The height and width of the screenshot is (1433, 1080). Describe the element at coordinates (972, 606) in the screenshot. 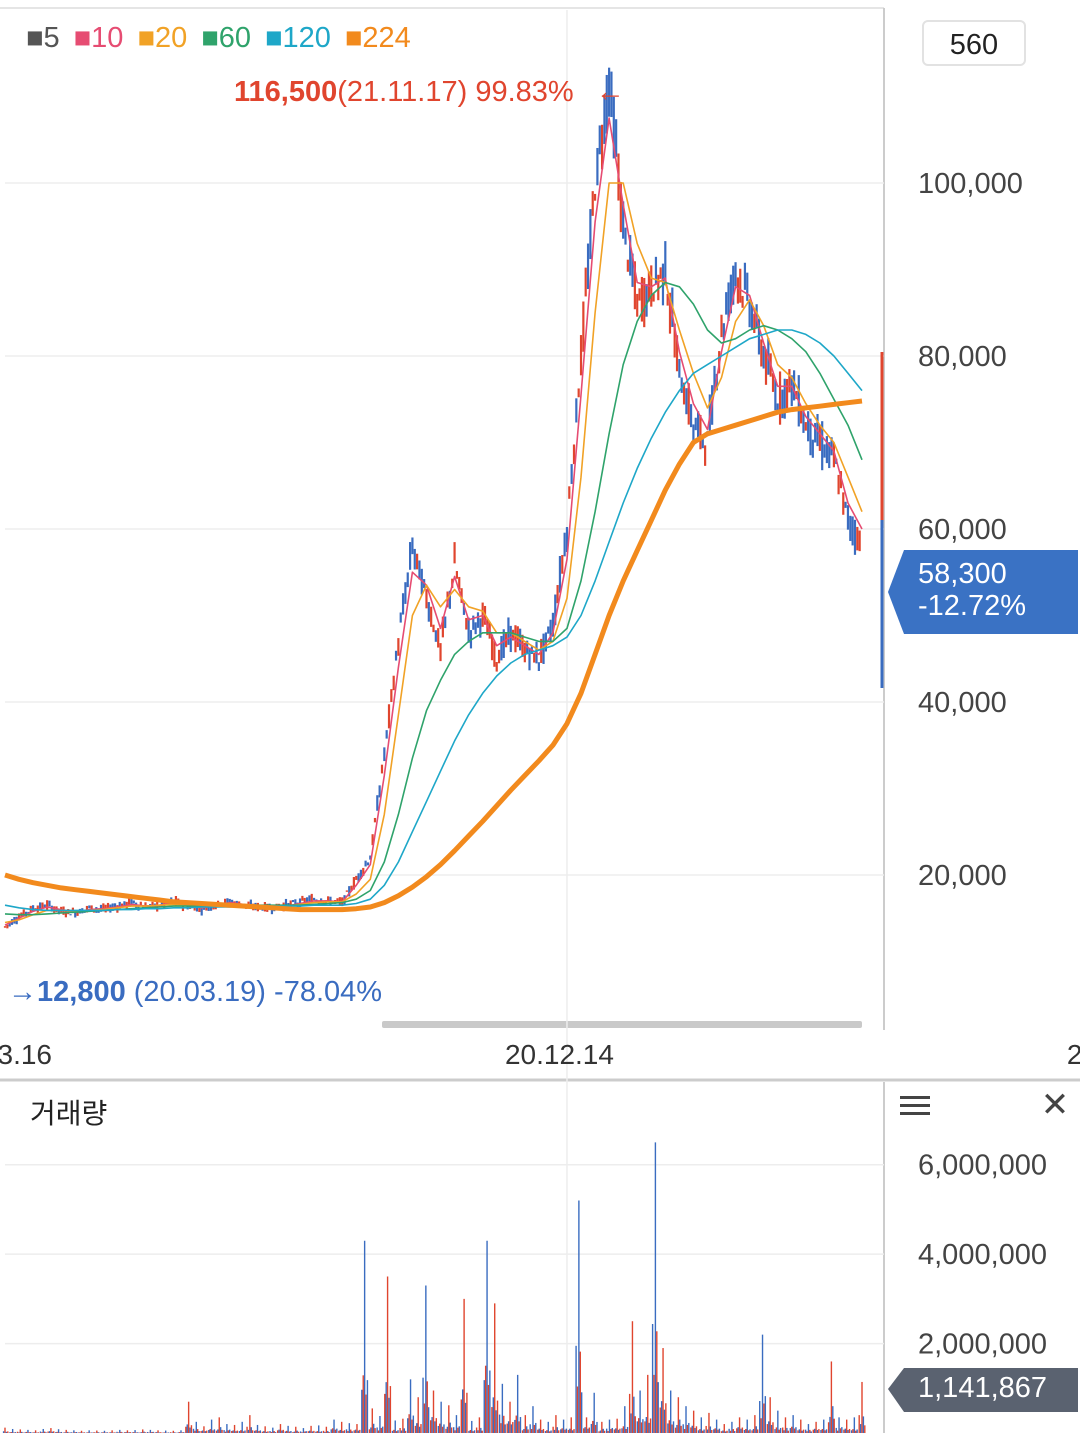

I see `current-pct: -12.72%` at that location.